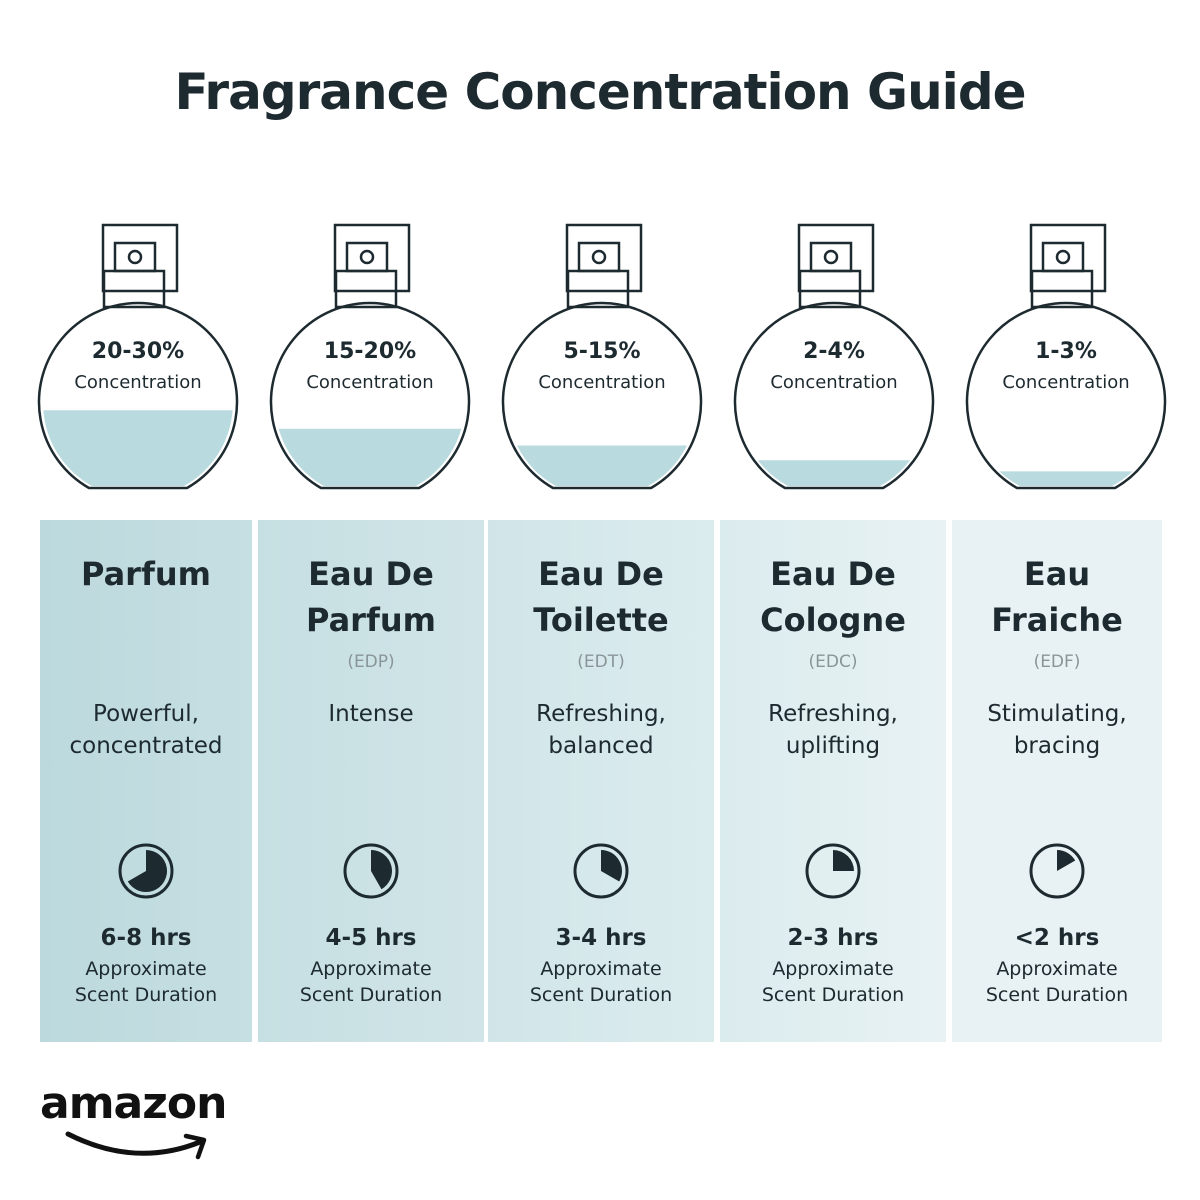  I want to click on bottle-1: 20-30% Concentration, so click(138, 360).